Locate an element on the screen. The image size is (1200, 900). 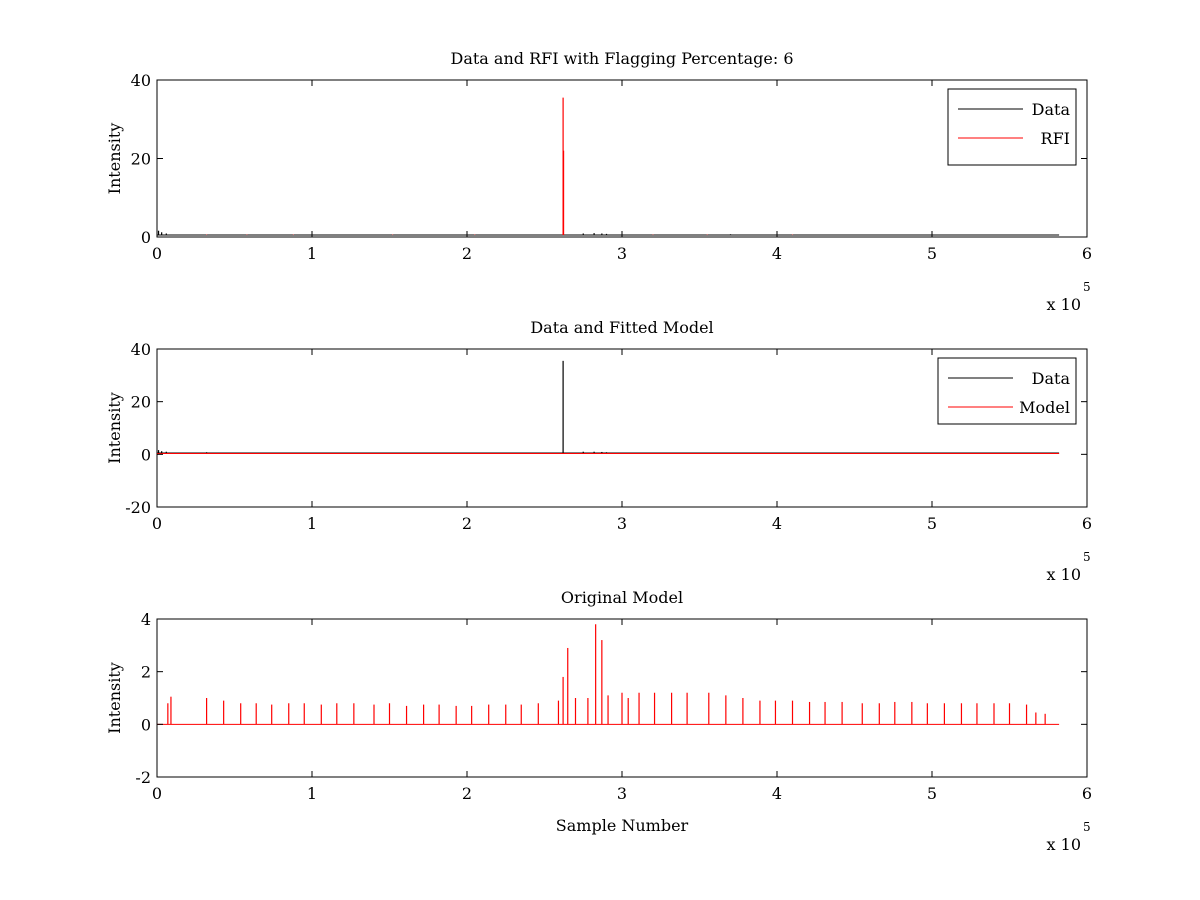
y-tick-label: 4 is located at coordinates (146, 619).